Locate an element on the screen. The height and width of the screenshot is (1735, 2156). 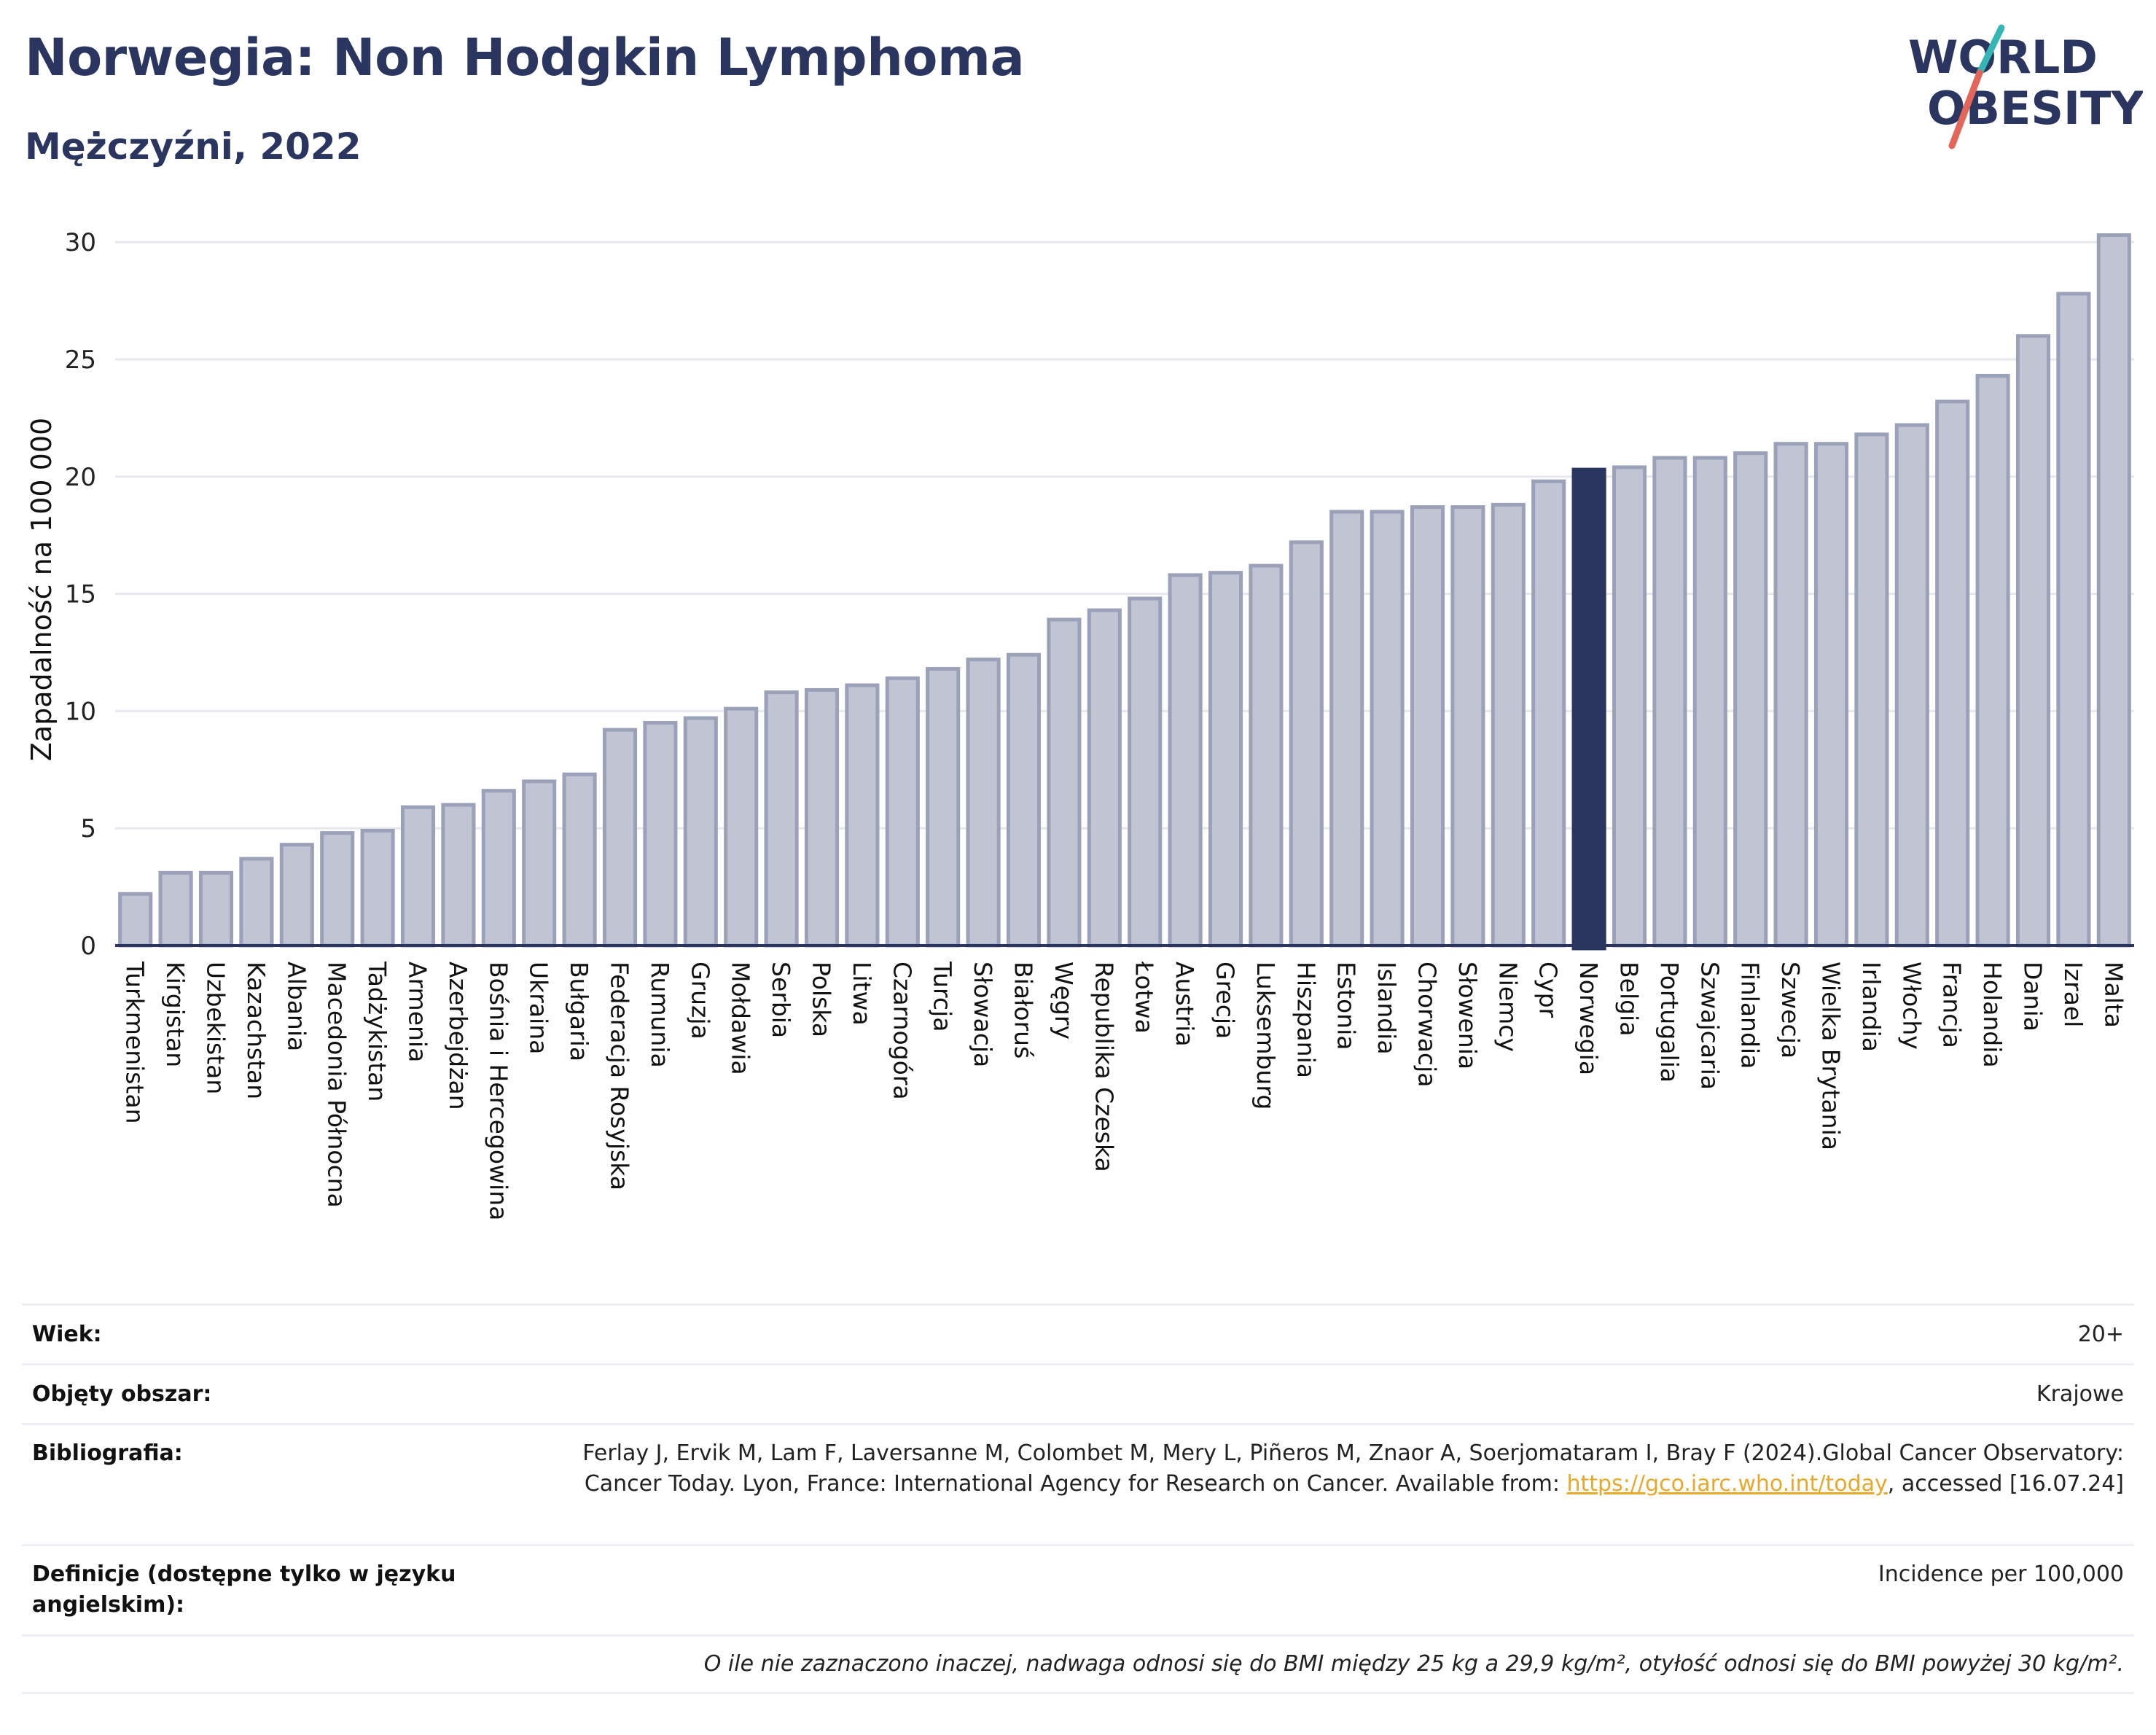
x-tick-label: Serbia is located at coordinates (781, 1000).